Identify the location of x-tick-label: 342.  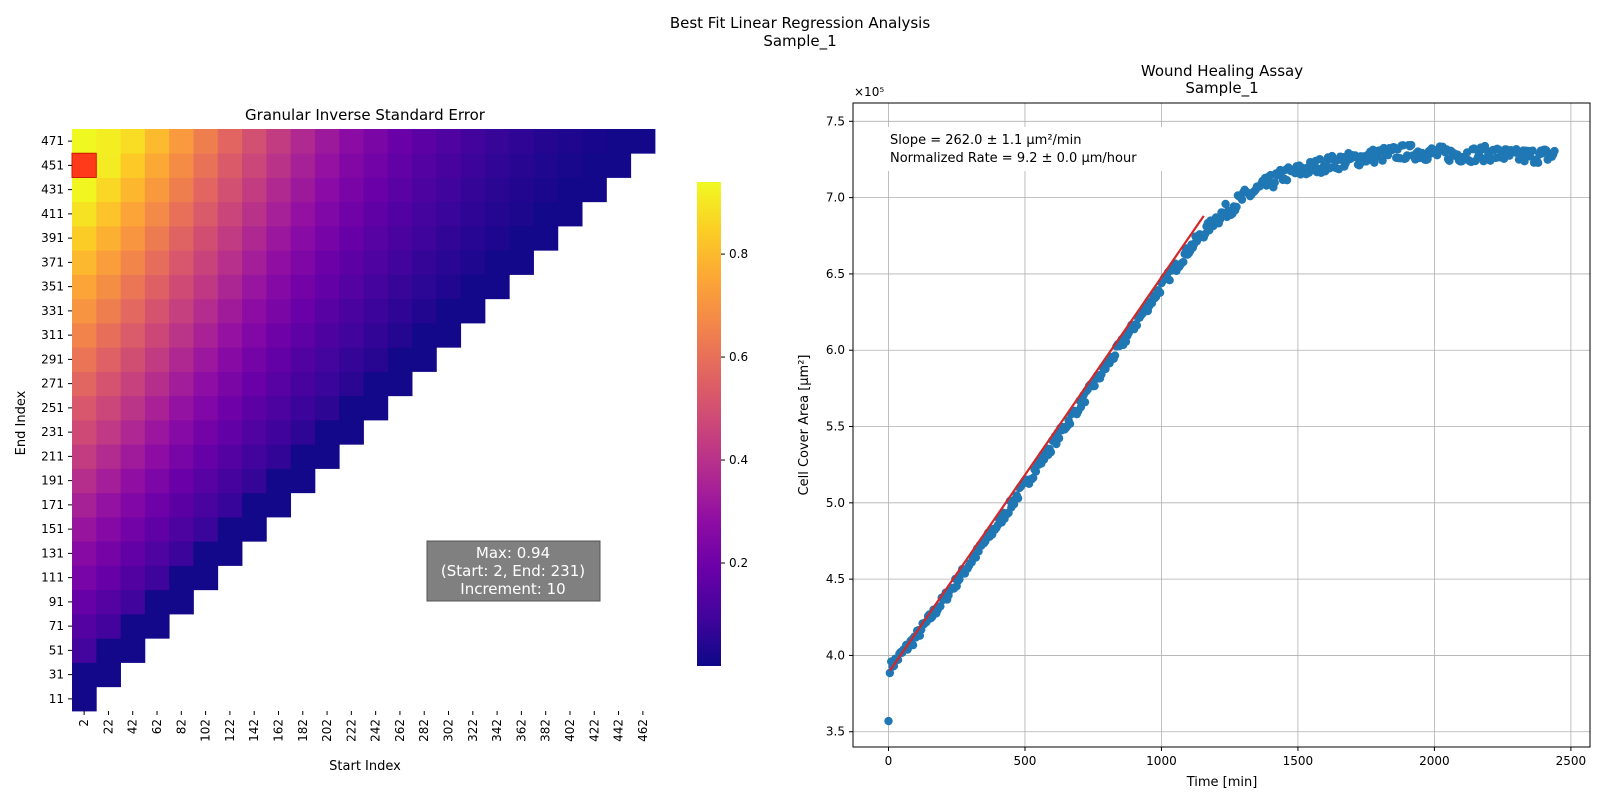
(497, 730).